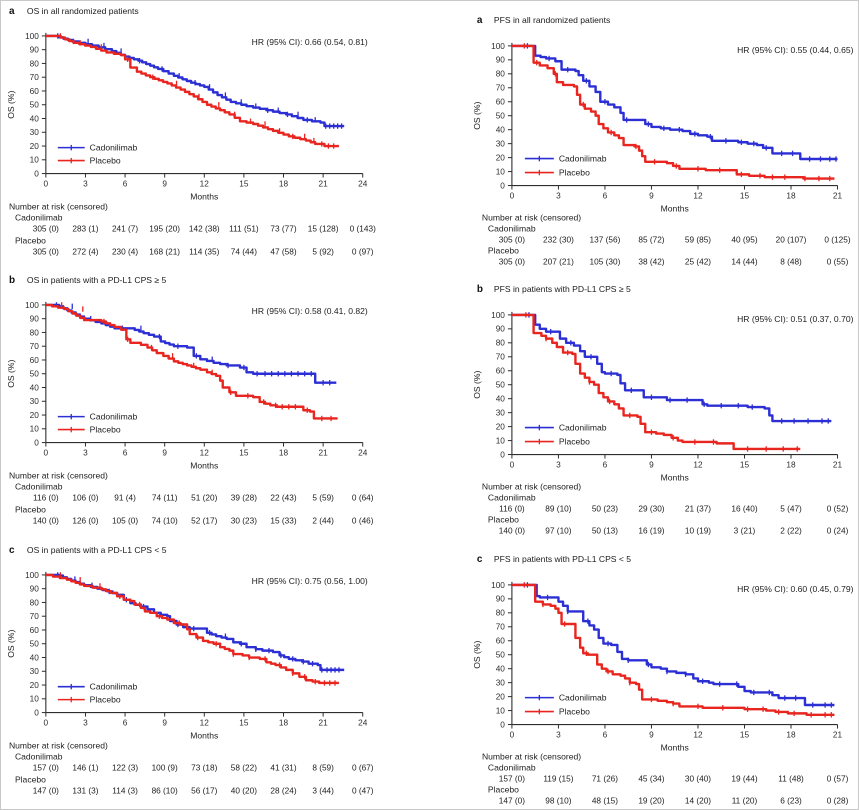  Describe the element at coordinates (791, 261) in the screenshot. I see `risk-value: 8 (48)` at that location.